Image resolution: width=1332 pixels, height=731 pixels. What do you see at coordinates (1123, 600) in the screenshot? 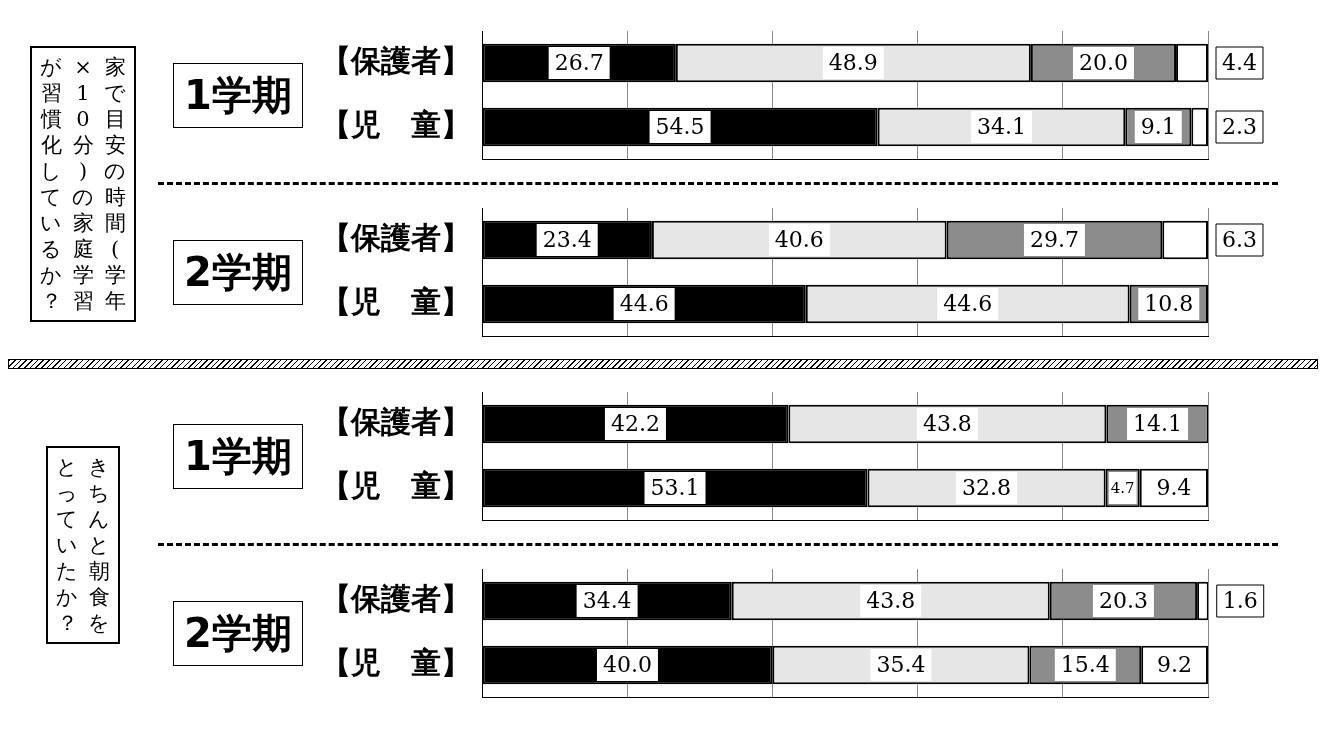
I see `data-label: 20.3` at bounding box center [1123, 600].